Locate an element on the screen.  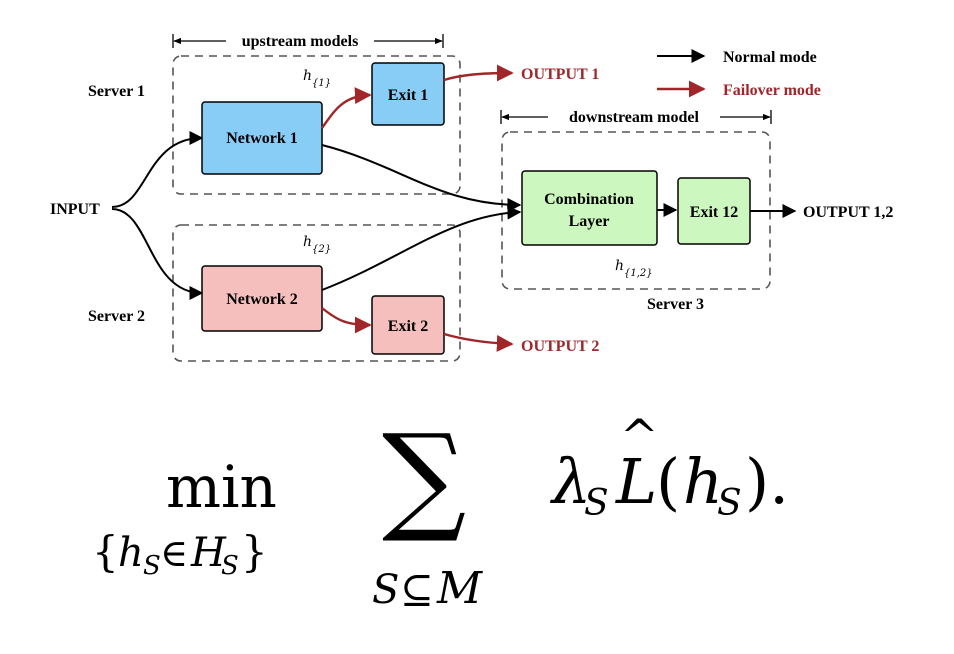
server3-label: Server 3 is located at coordinates (675, 304).